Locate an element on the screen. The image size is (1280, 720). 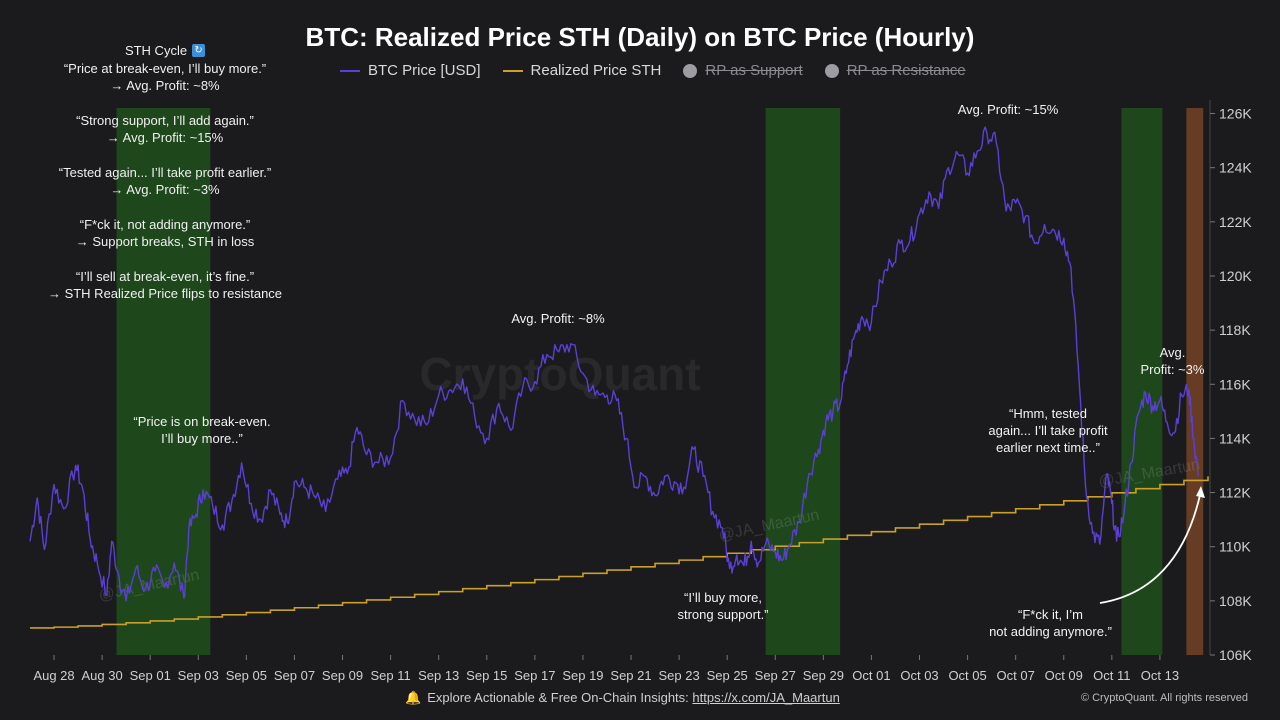
annotation-profit-15: Avg. Profit: ~15% is located at coordinates (1008, 109).